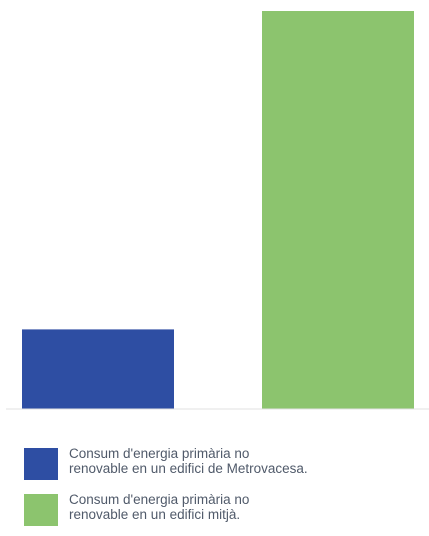  Describe the element at coordinates (159, 499) in the screenshot. I see `legend-label-average-line1: Consum d'energia primària no` at that location.